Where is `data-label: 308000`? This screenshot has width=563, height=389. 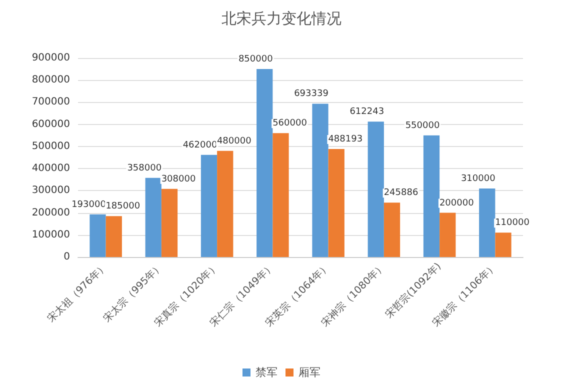
data-label: 308000 is located at coordinates (178, 179).